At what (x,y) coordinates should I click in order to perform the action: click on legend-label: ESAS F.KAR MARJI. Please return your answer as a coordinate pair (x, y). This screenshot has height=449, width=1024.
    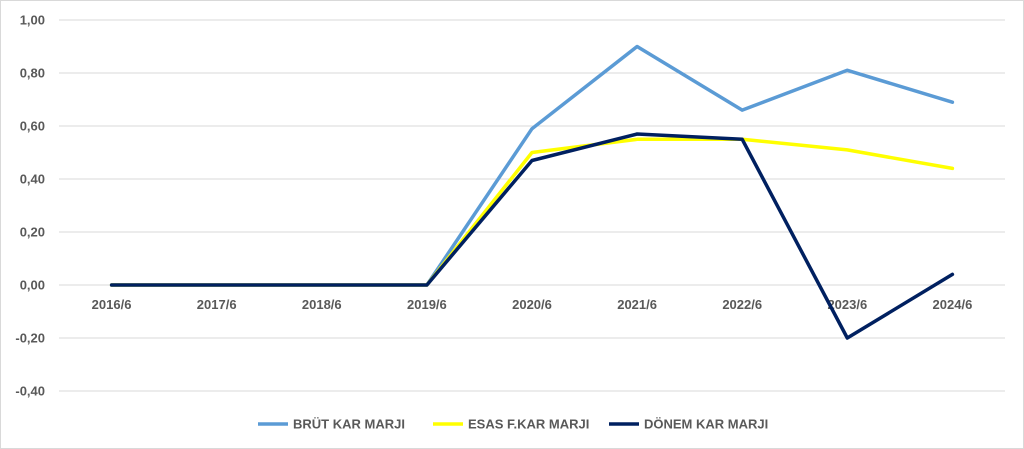
    Looking at the image, I should click on (528, 424).